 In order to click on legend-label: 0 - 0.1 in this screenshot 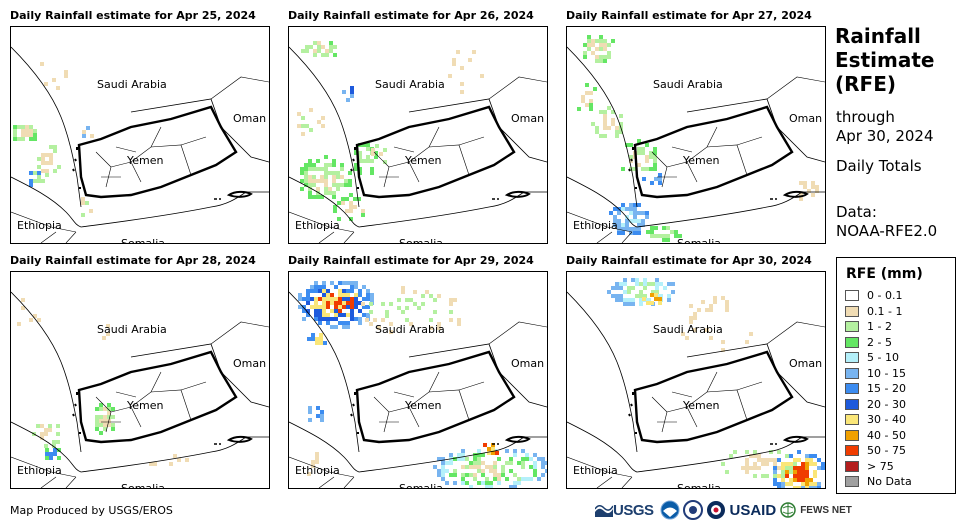, I will do `click(885, 295)`.